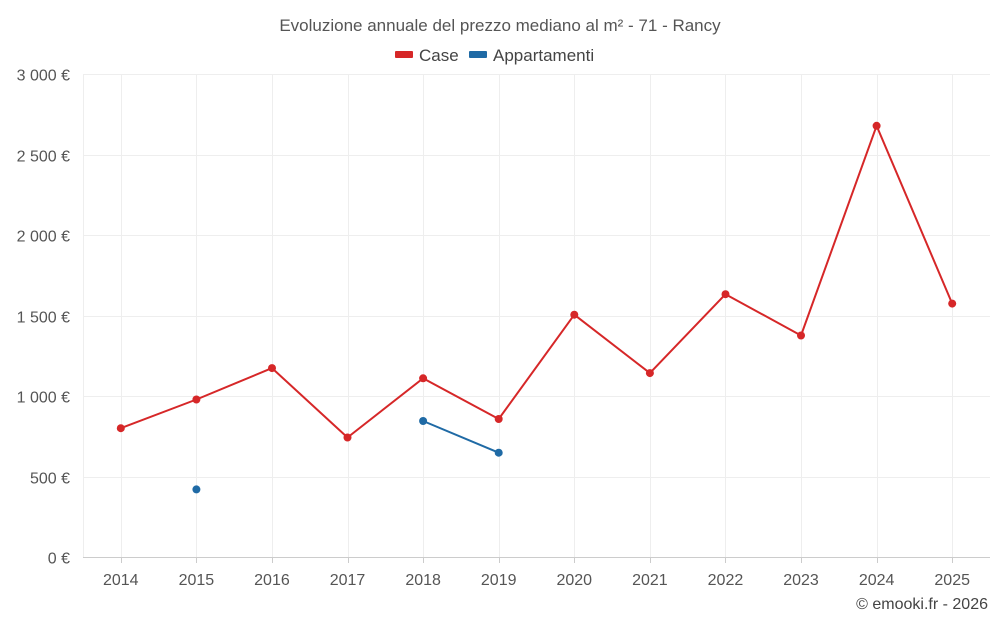  I want to click on y-tick-label: 3 000 €, so click(43, 76).